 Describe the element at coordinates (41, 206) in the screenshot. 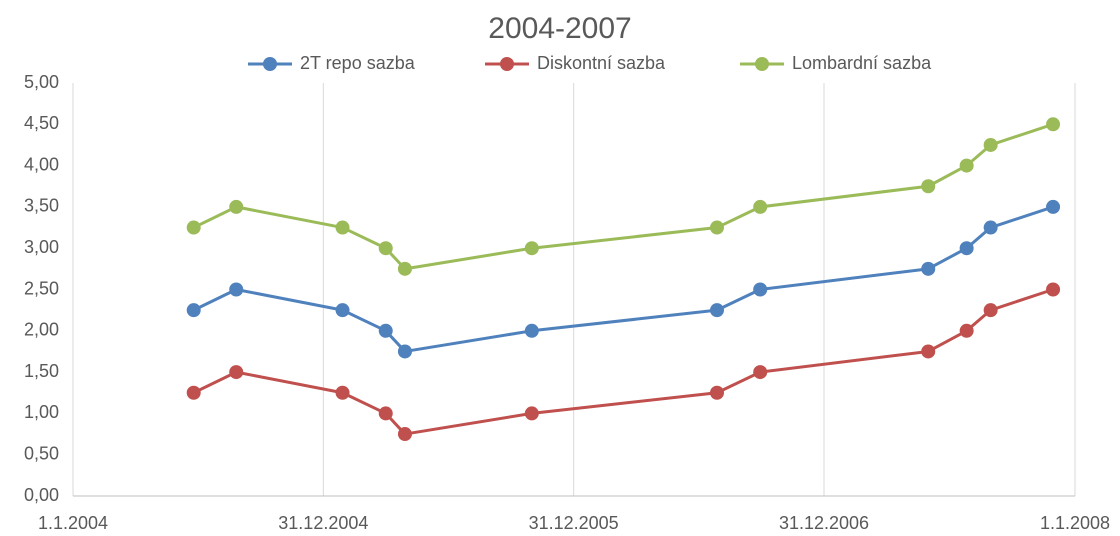

I see `y-tick-label: 3,50` at that location.